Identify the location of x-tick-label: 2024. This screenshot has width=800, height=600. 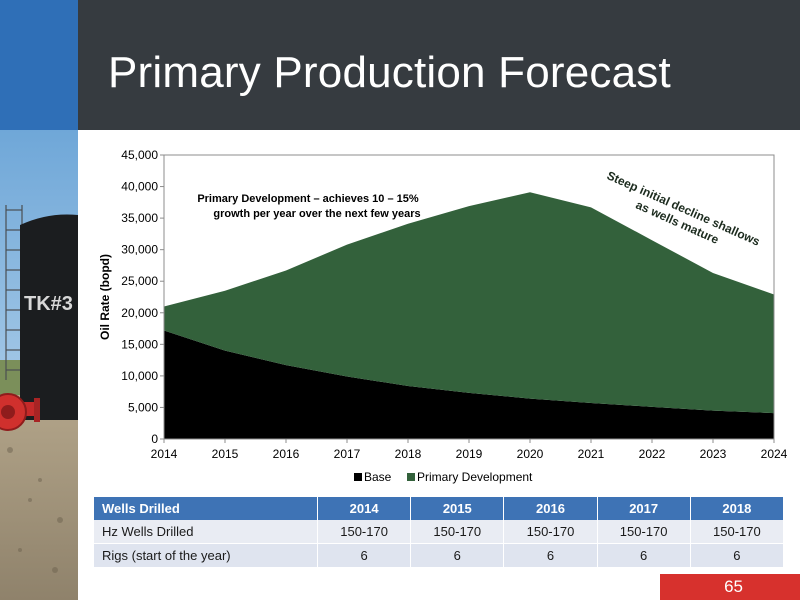
(774, 454).